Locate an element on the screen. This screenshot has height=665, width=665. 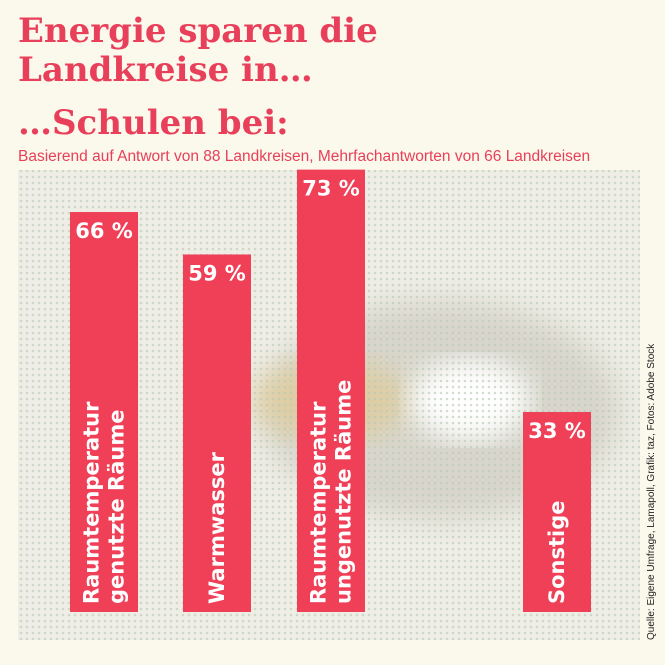
category-line: Sonstige is located at coordinates (557, 552).